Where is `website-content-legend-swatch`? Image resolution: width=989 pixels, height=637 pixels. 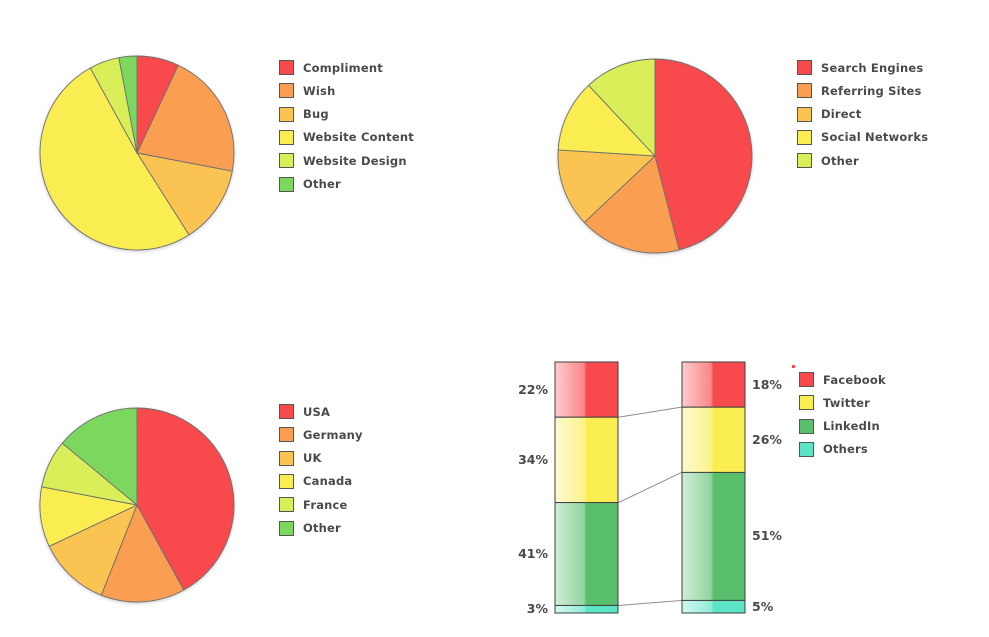 website-content-legend-swatch is located at coordinates (286, 137).